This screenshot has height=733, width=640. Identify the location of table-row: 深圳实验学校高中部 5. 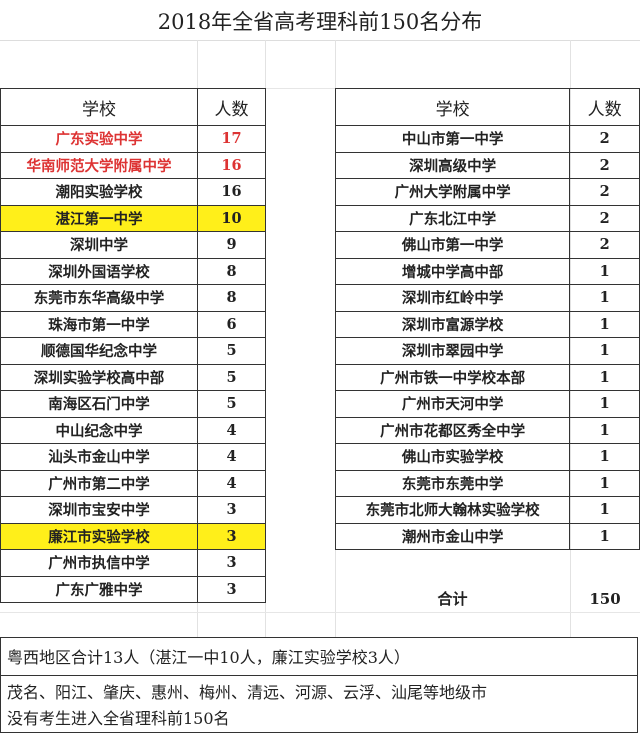
(133, 377).